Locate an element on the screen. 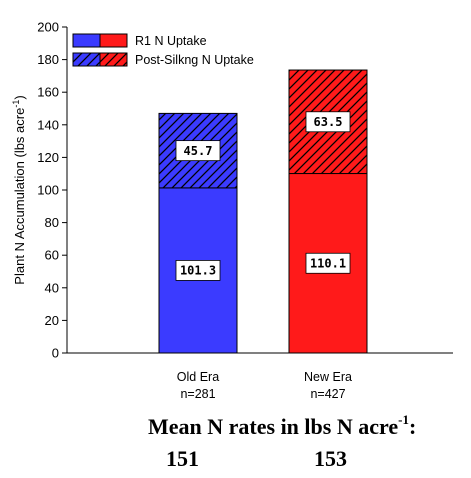 Image resolution: width=471 pixels, height=478 pixels. y-tick-label: 100 is located at coordinates (48, 190).